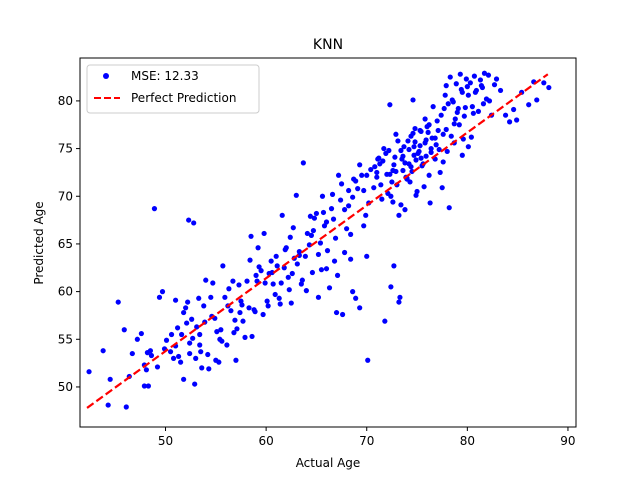 This screenshot has width=640, height=480. I want to click on y-tick-label: 55, so click(65, 339).